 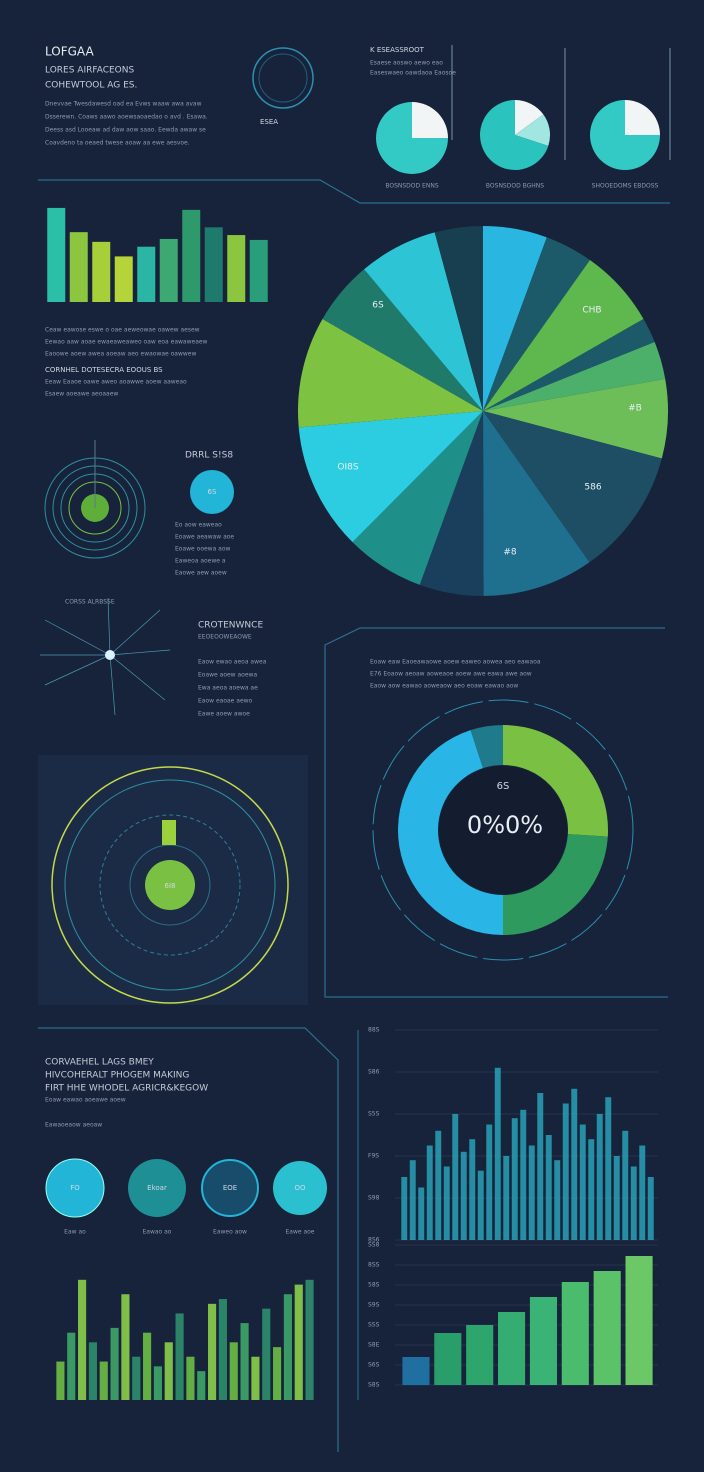 What do you see at coordinates (515, 186) in the screenshot?
I see `pie-label: BOSNSDOD BGHNS` at bounding box center [515, 186].